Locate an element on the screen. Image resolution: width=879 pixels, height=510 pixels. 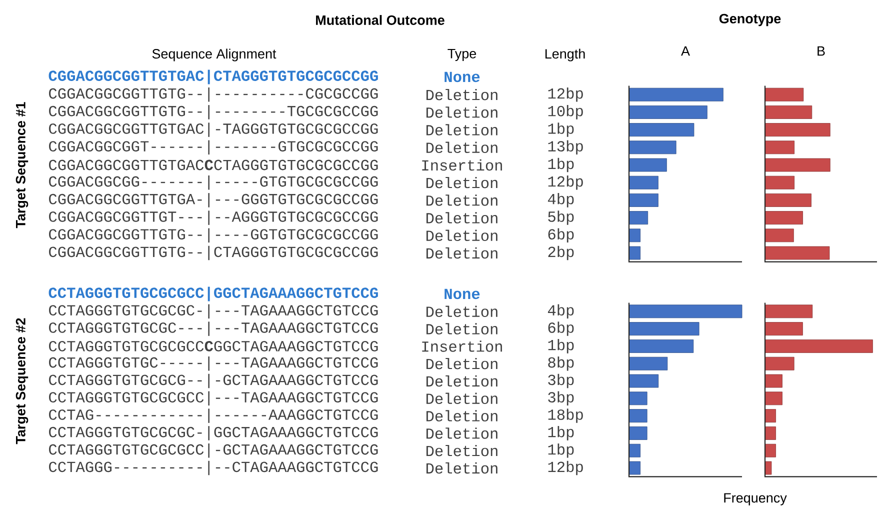
text: 10bp is located at coordinates (565, 112).